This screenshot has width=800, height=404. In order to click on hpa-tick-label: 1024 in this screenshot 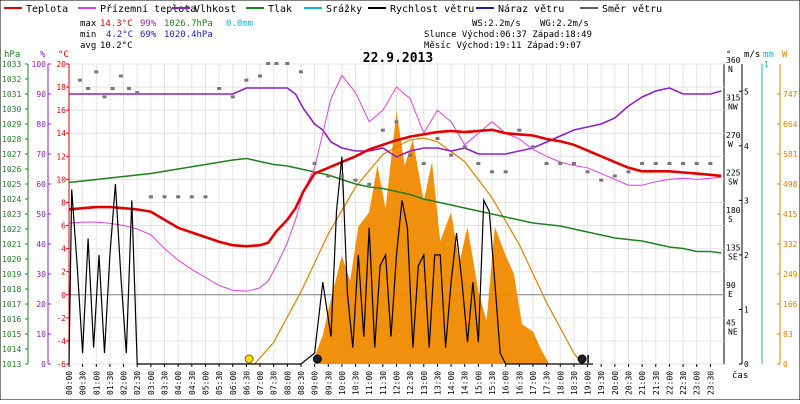, I will do `click(11, 199)`.